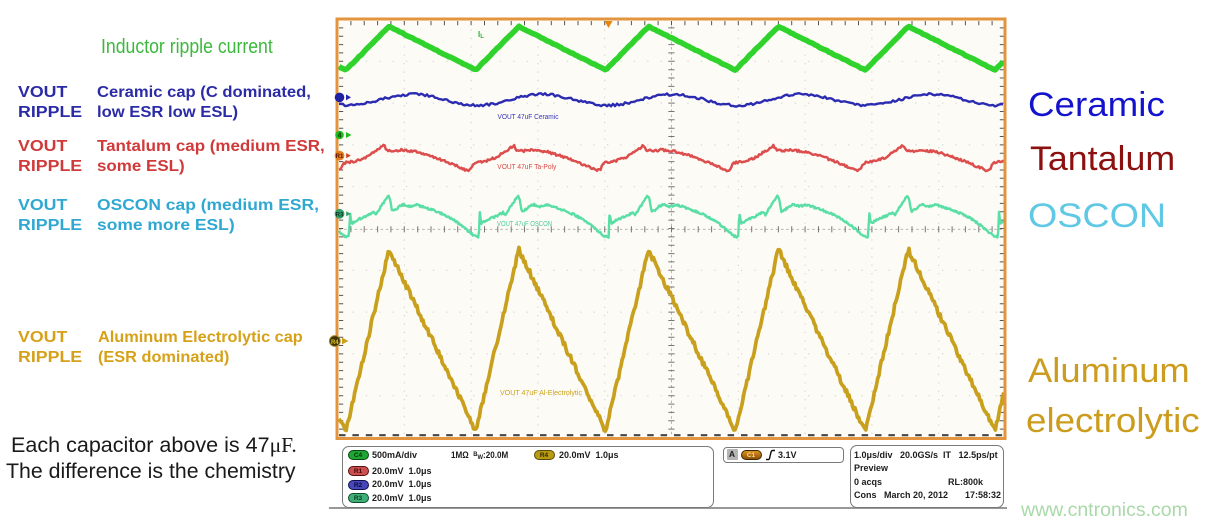 The image size is (1206, 525). I want to click on svg-text: VOUT 47uF Al-Electrolytic, so click(541, 393).